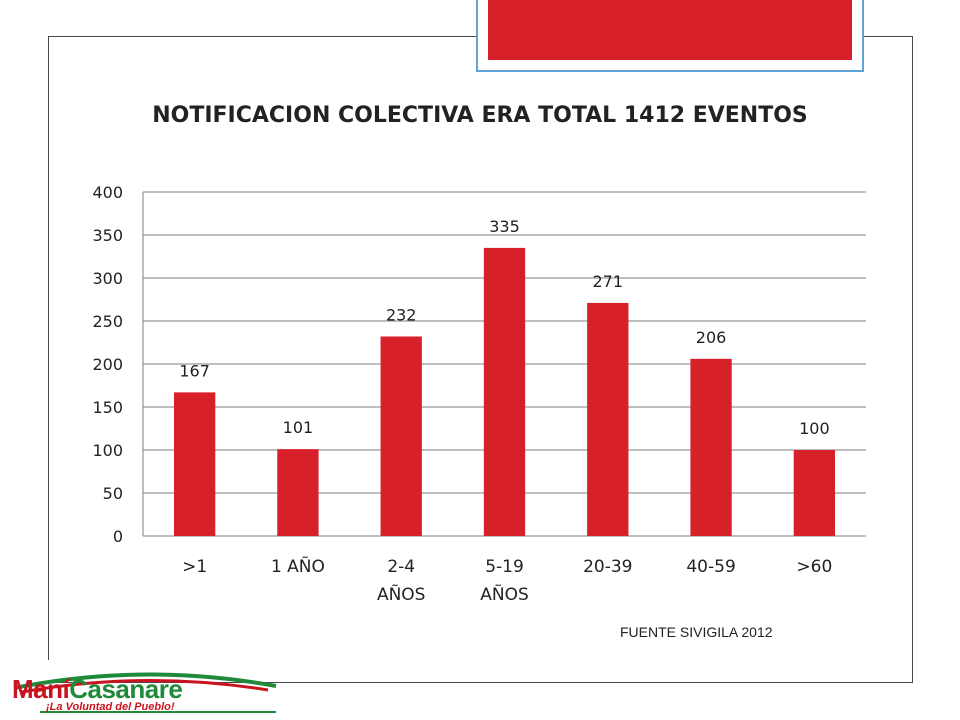  Describe the element at coordinates (401, 581) in the screenshot. I see `x-category-label: 2-4 AÑOS` at that location.